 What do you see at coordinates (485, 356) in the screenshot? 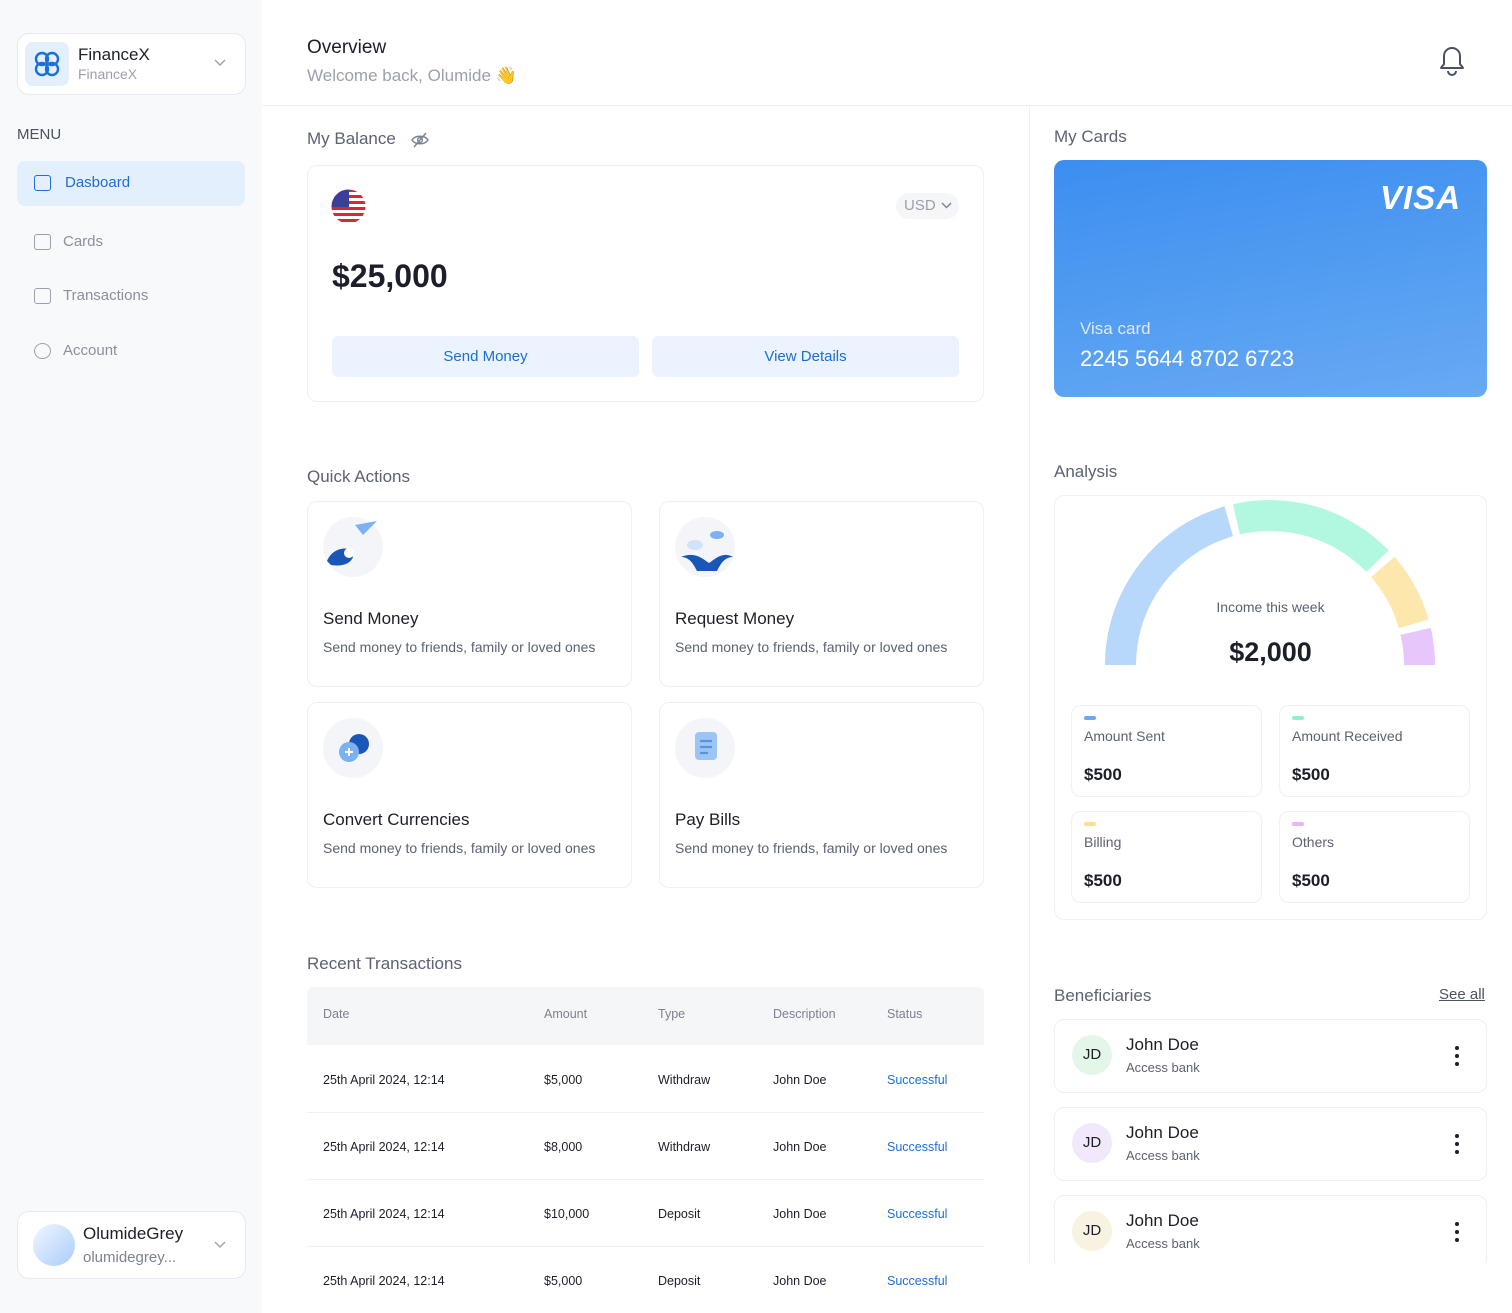
I see `action-button: Send Money` at bounding box center [485, 356].